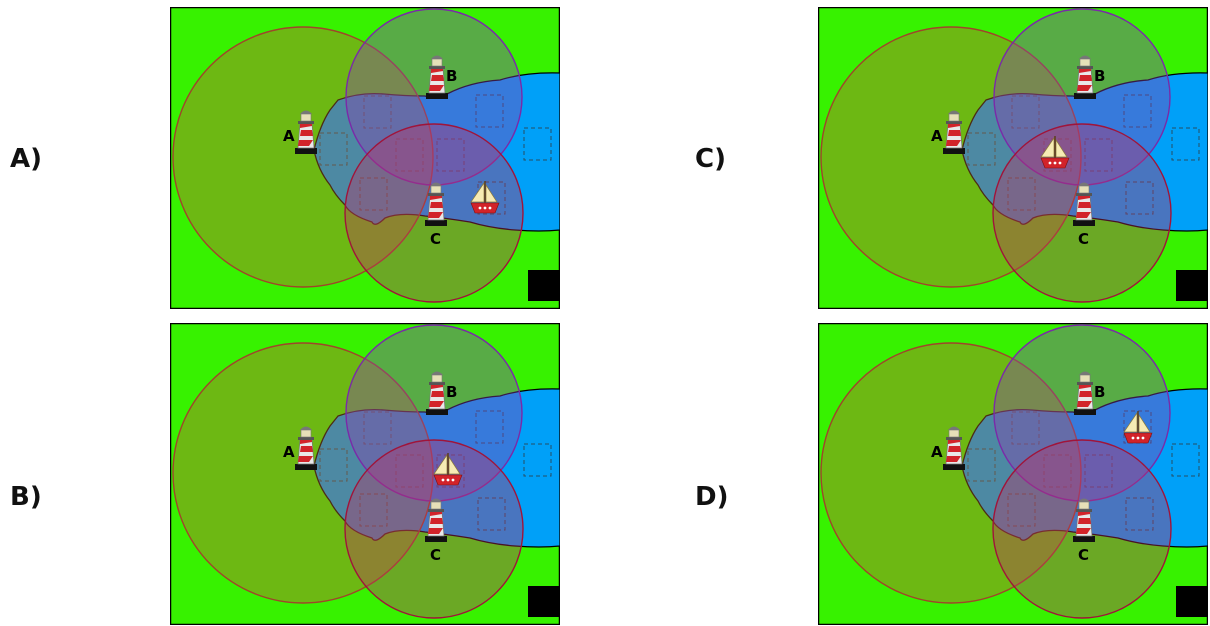 This screenshot has width=1210, height=626. I want to click on option-c-label: C), so click(710, 159).